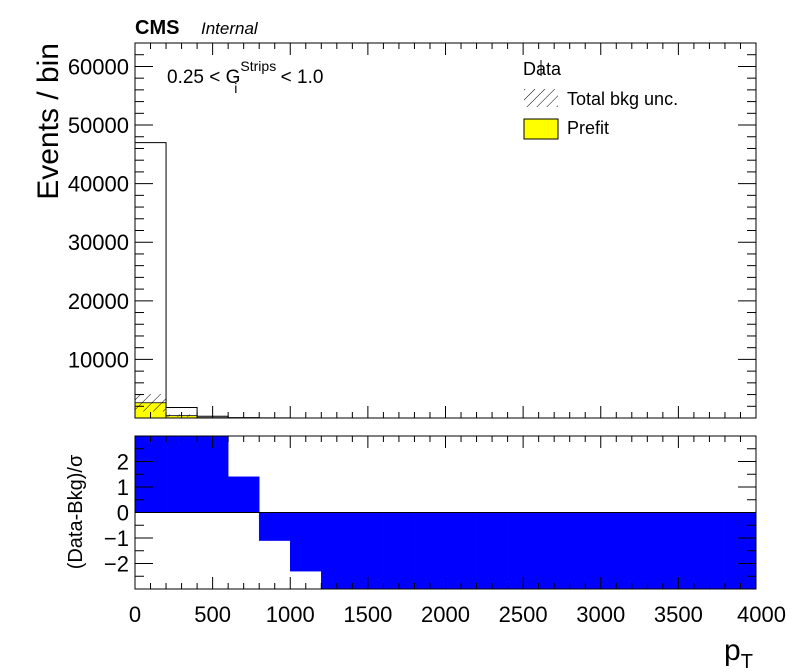  What do you see at coordinates (761, 614) in the screenshot?
I see `x-tick-label: 4000` at bounding box center [761, 614].